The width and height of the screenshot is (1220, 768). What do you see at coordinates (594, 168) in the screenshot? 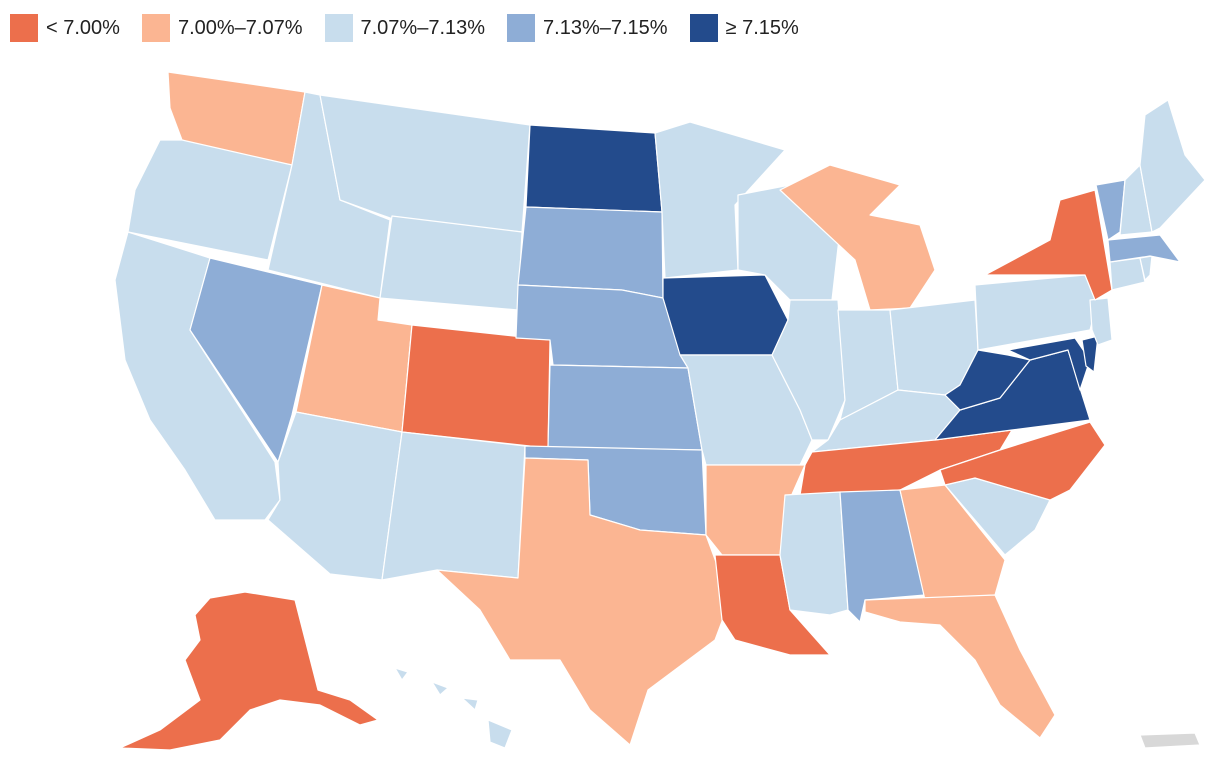
I see `state-ND` at bounding box center [594, 168].